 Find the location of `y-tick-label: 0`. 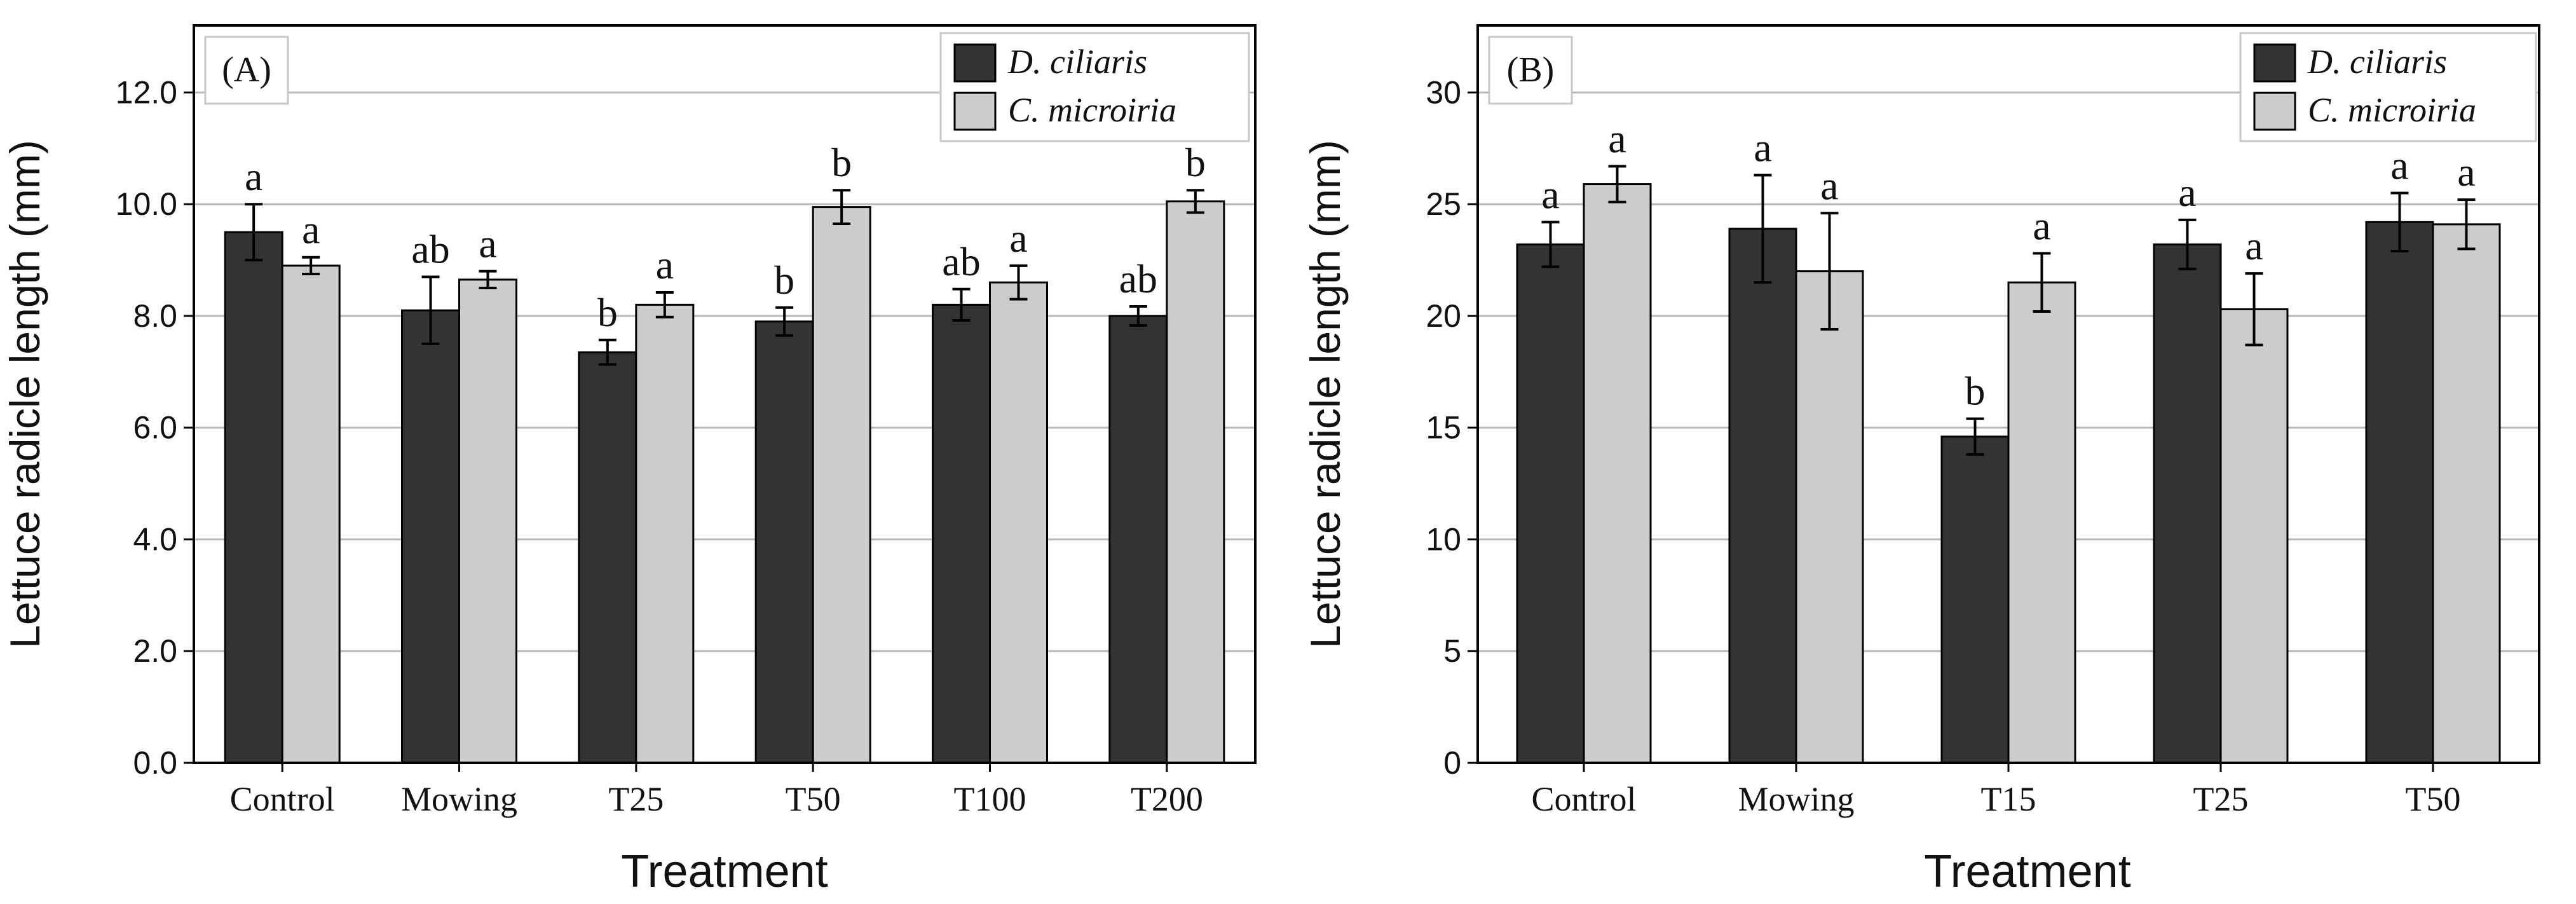

y-tick-label: 0 is located at coordinates (1452, 763).